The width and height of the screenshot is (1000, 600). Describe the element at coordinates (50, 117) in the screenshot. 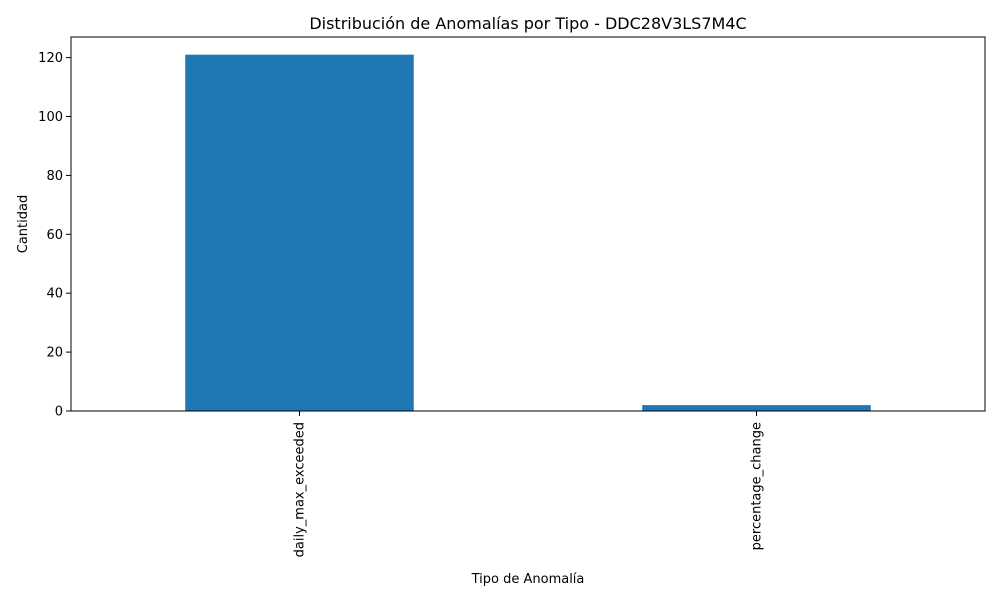

I see `y-tick-label: 100` at that location.